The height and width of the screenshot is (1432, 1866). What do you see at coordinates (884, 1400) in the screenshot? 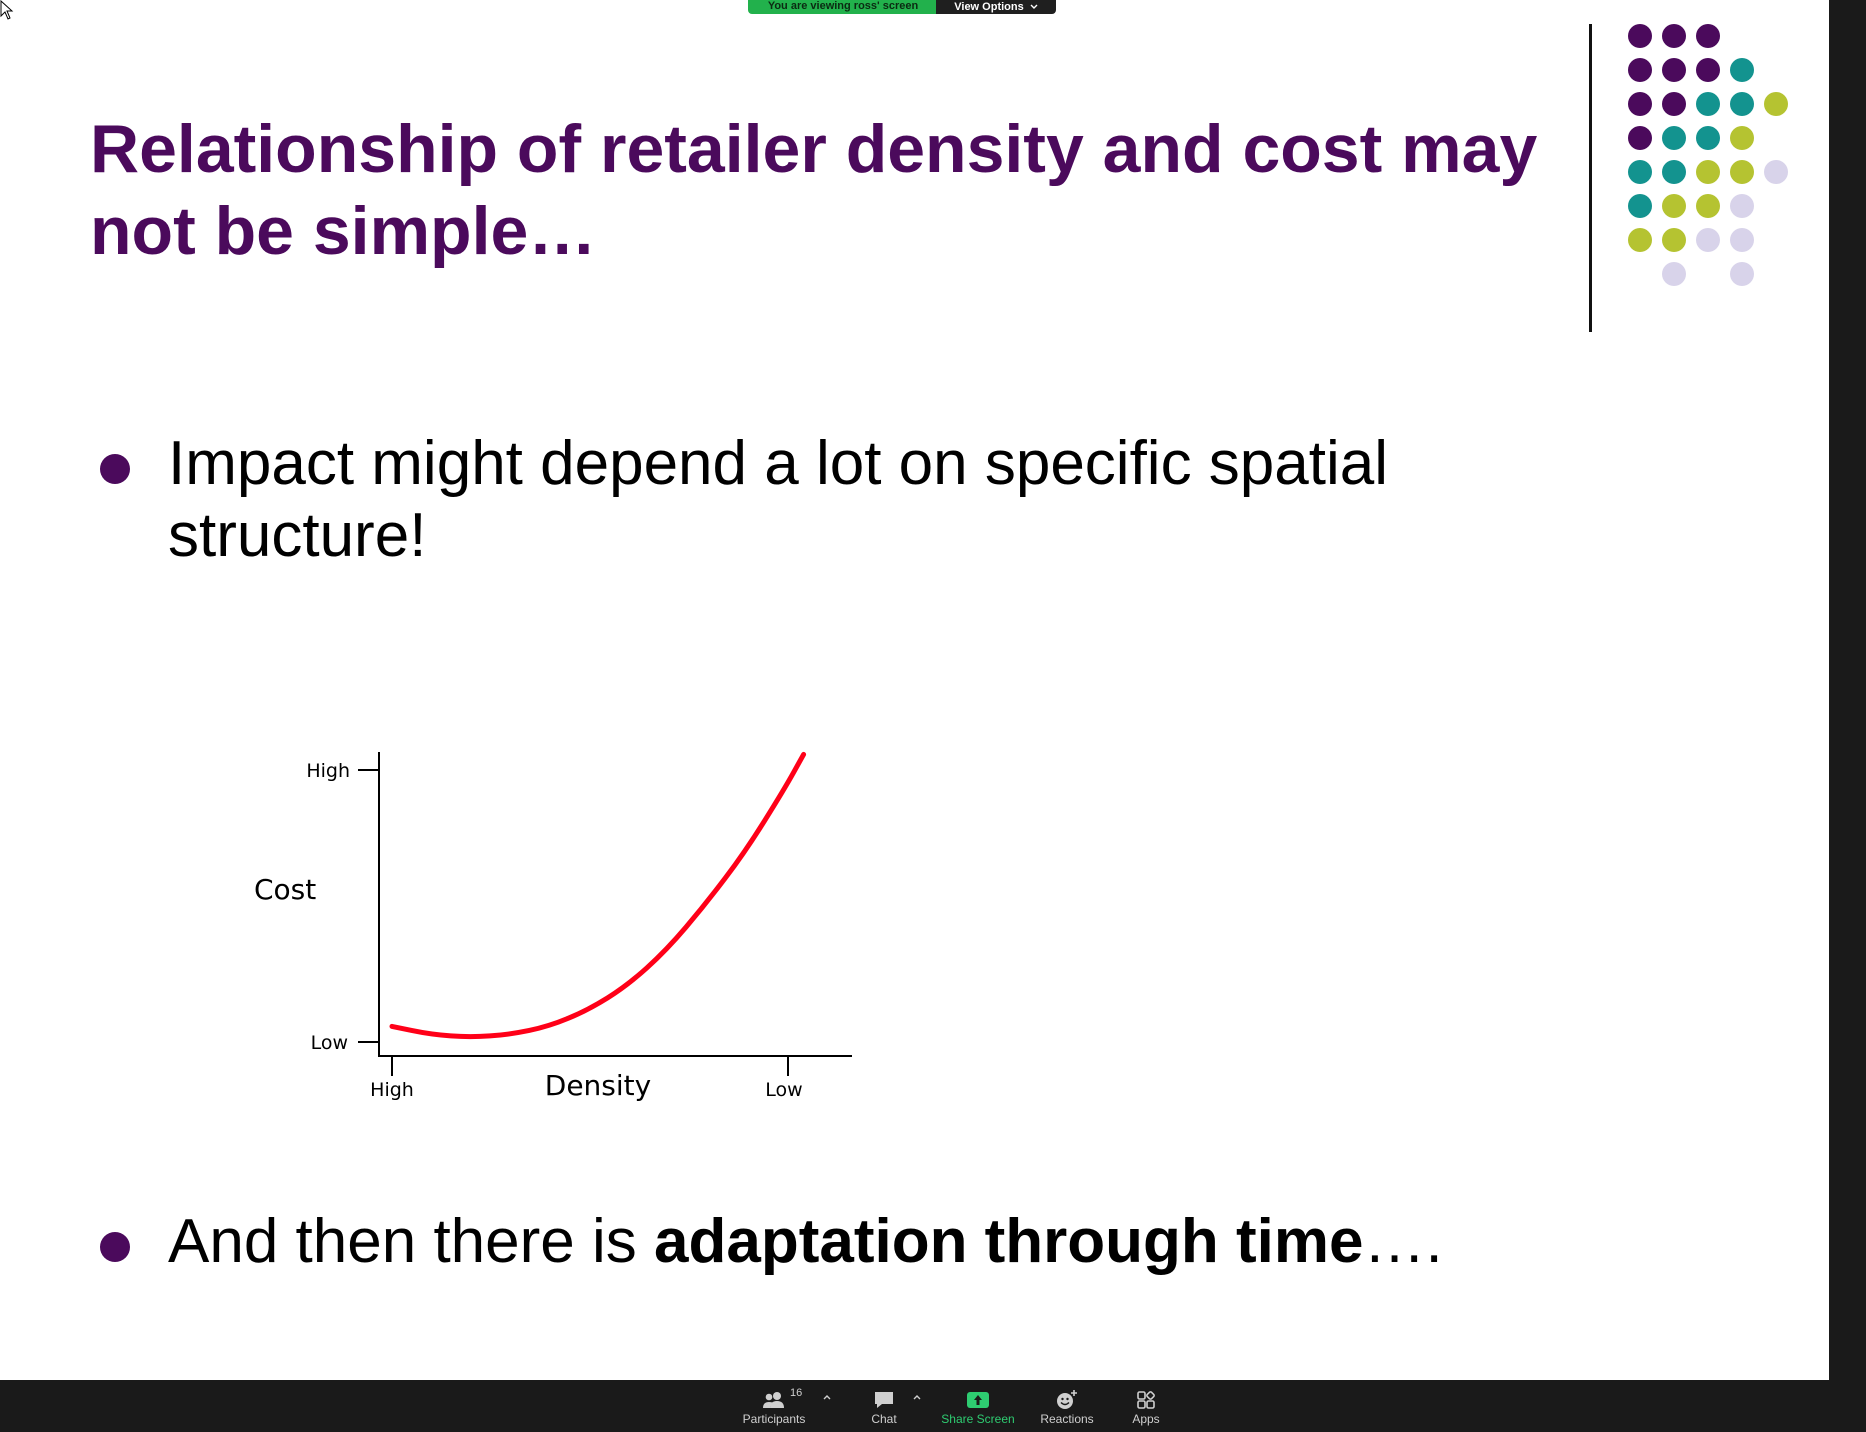
I see `chat-icon` at bounding box center [884, 1400].